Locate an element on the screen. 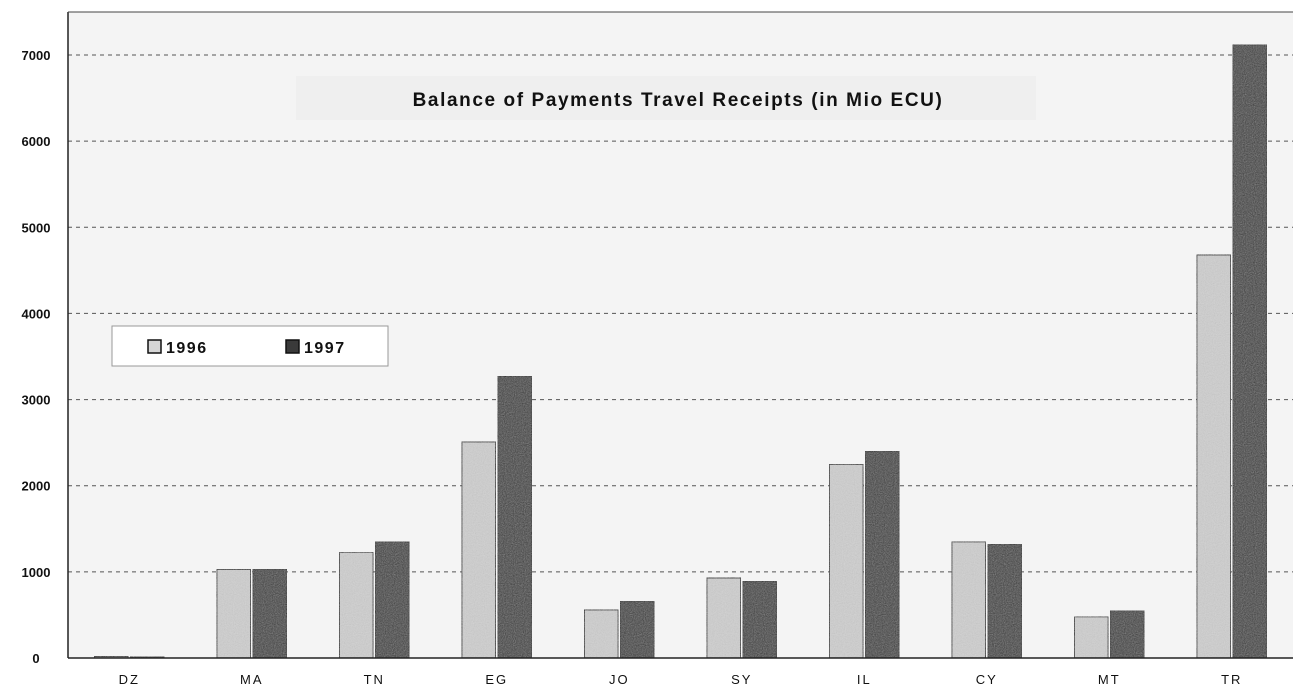  bar-tn-1997 is located at coordinates (392, 600).